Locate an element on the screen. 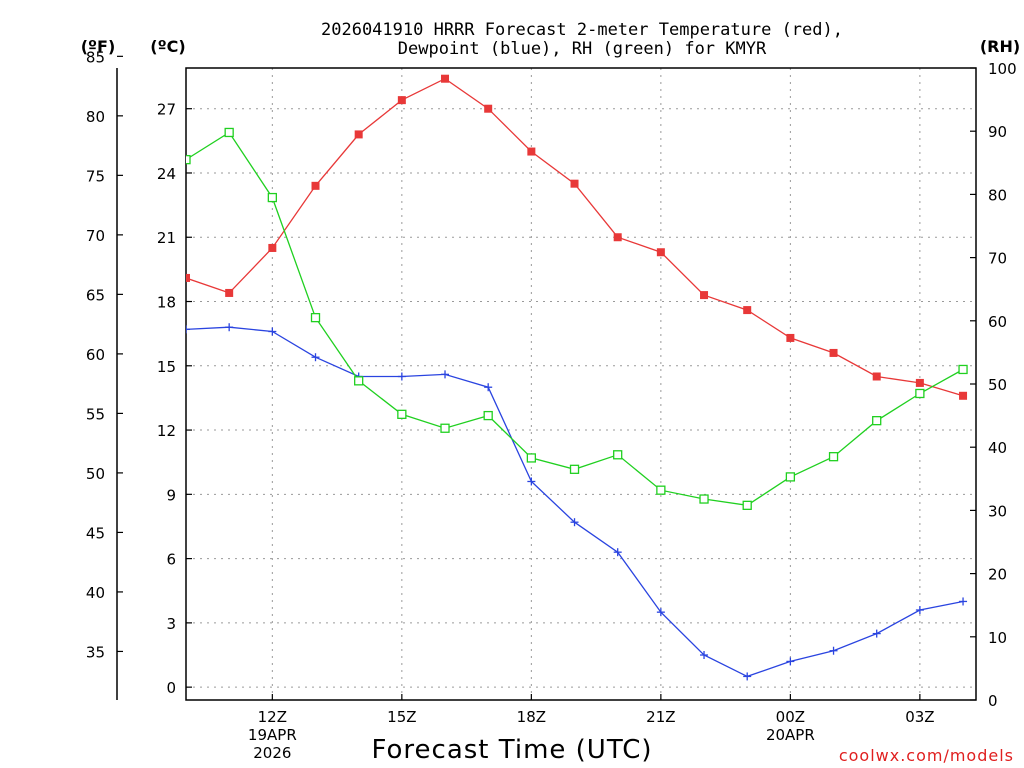 This screenshot has width=1024, height=768. fahrenheit-axis: 35 40 45 50 55 60 65 70 75 80 85 is located at coordinates (104, 354).